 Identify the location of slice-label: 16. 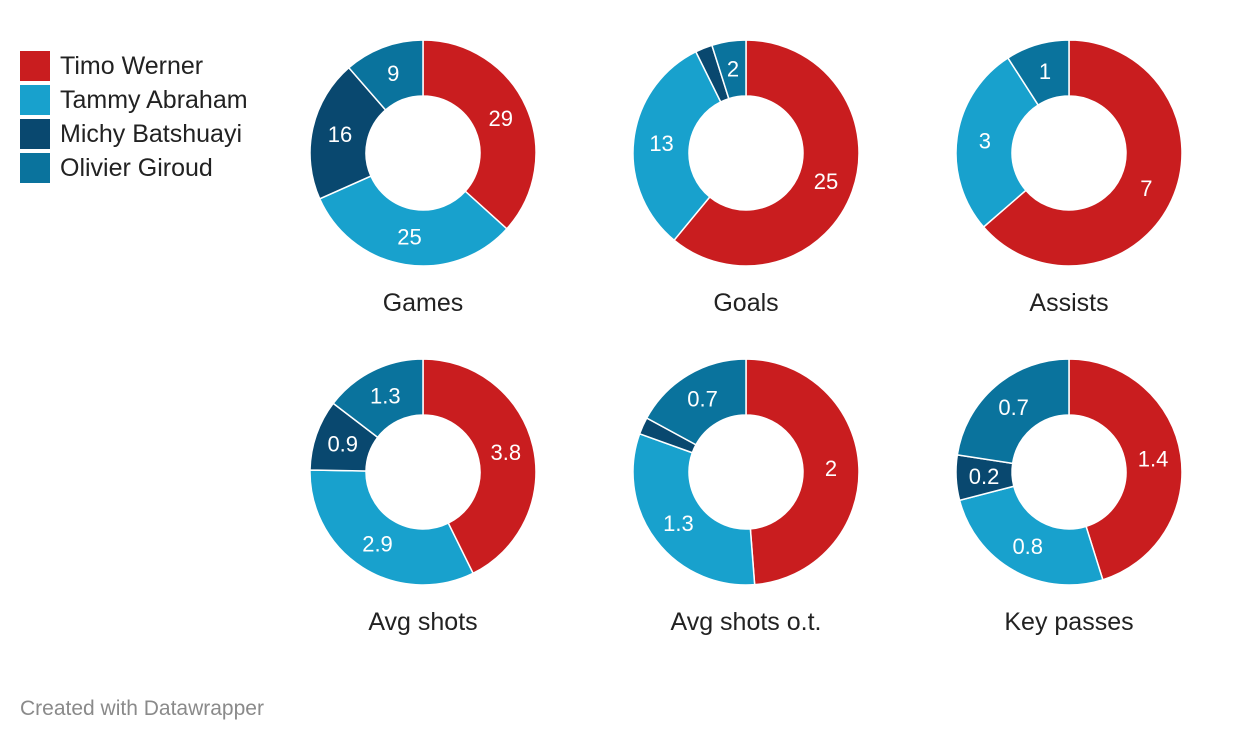
(340, 134).